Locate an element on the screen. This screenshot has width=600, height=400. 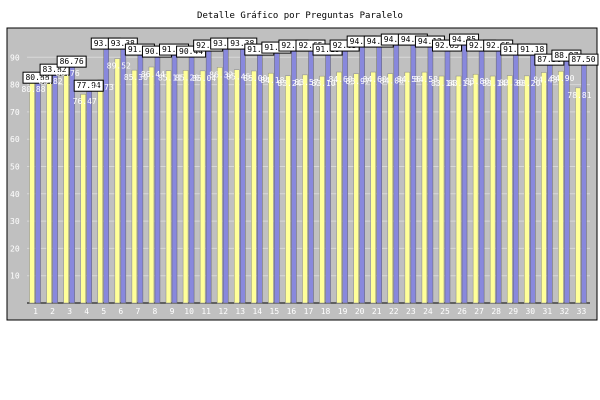
data-label-series-a: 80.88 is located at coordinates (37, 77).